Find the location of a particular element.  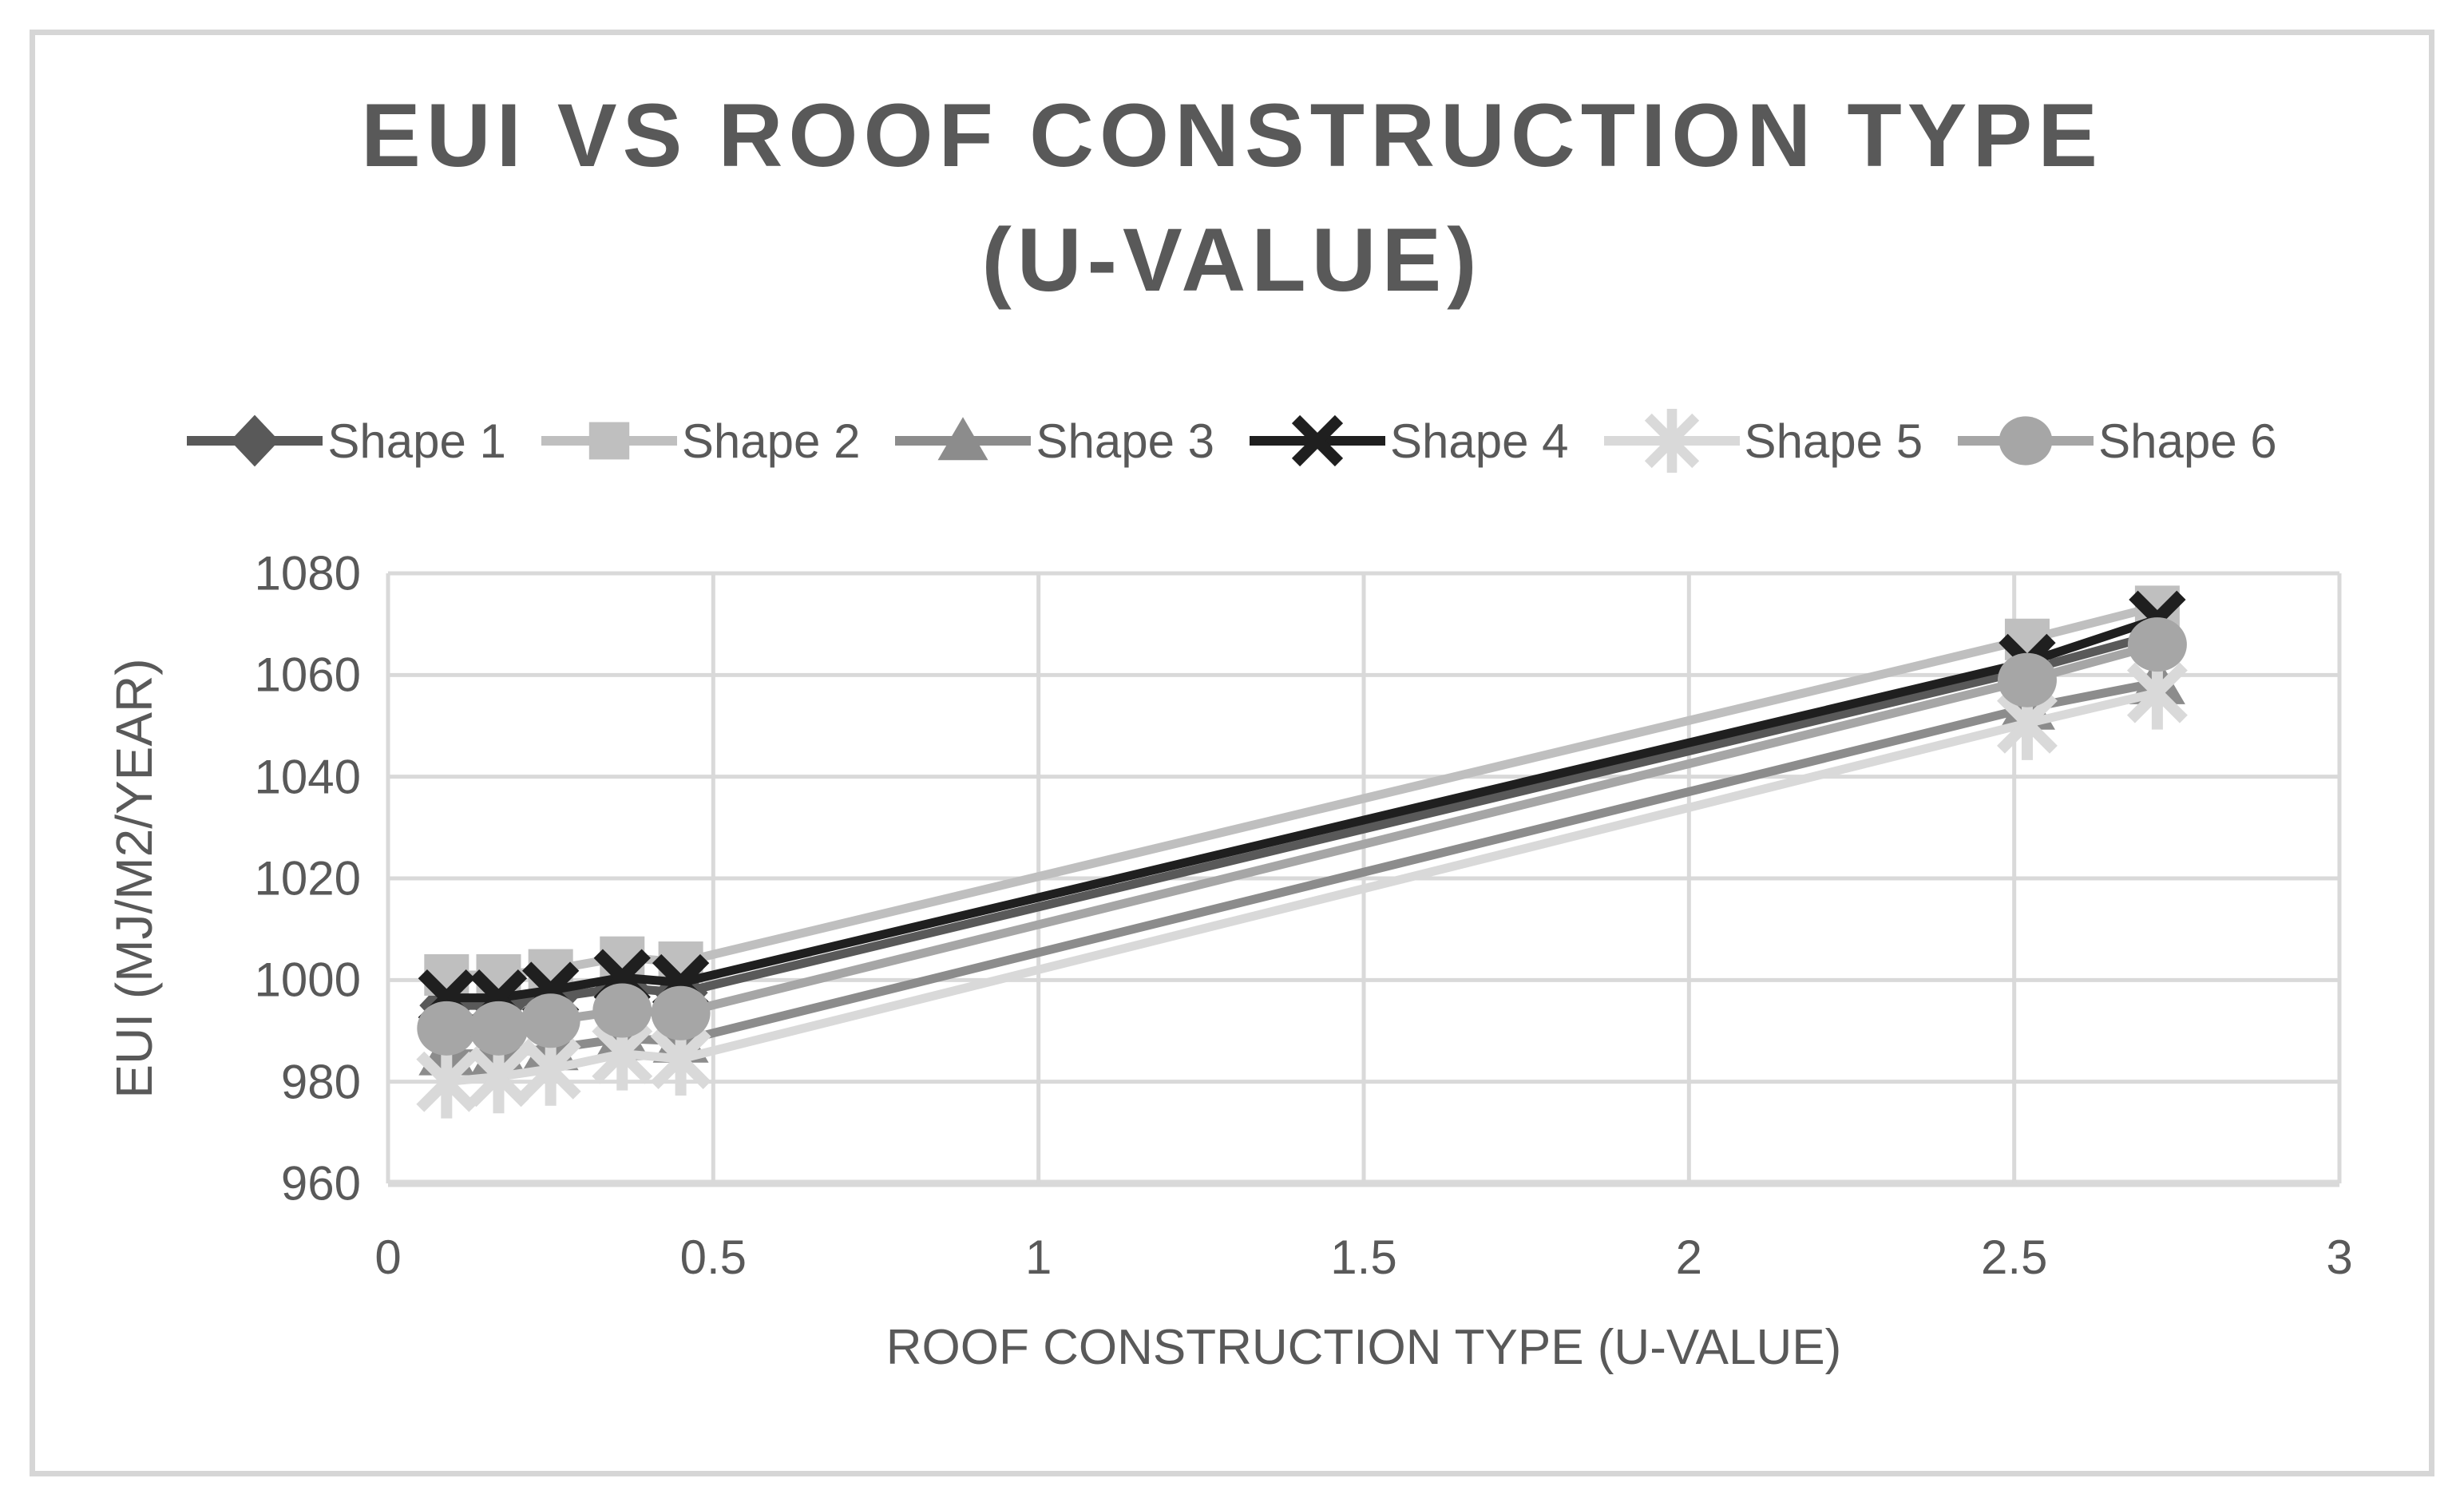

x-tick-label: 2 is located at coordinates (1689, 1257).